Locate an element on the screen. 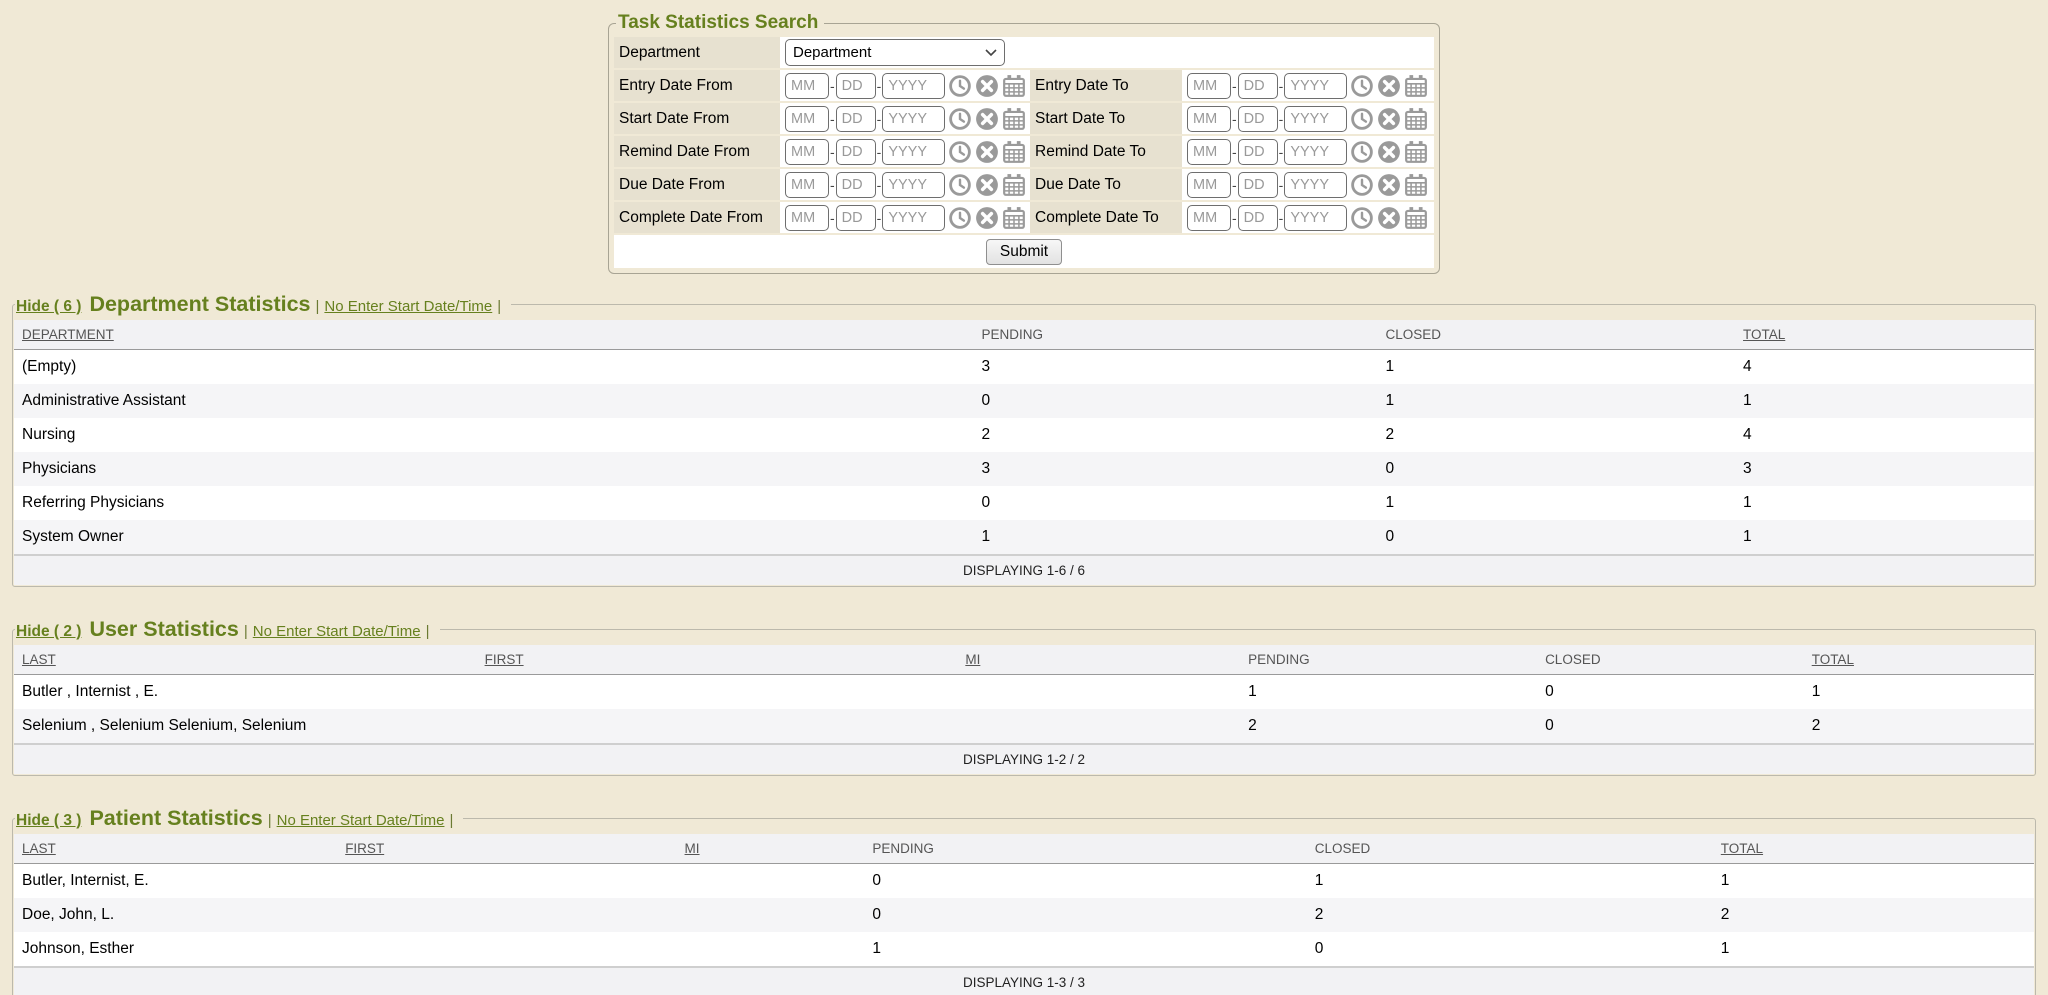 This screenshot has height=995, width=2048. cell-pending: 3 is located at coordinates (986, 468).